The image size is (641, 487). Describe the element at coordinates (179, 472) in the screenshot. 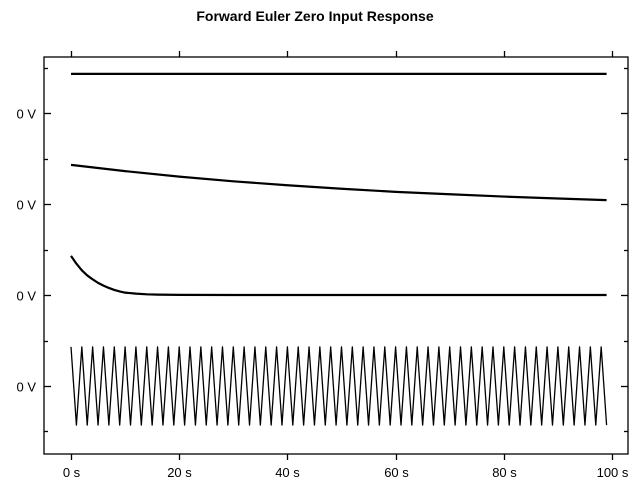

I see `x-tick-label: 20 s` at that location.